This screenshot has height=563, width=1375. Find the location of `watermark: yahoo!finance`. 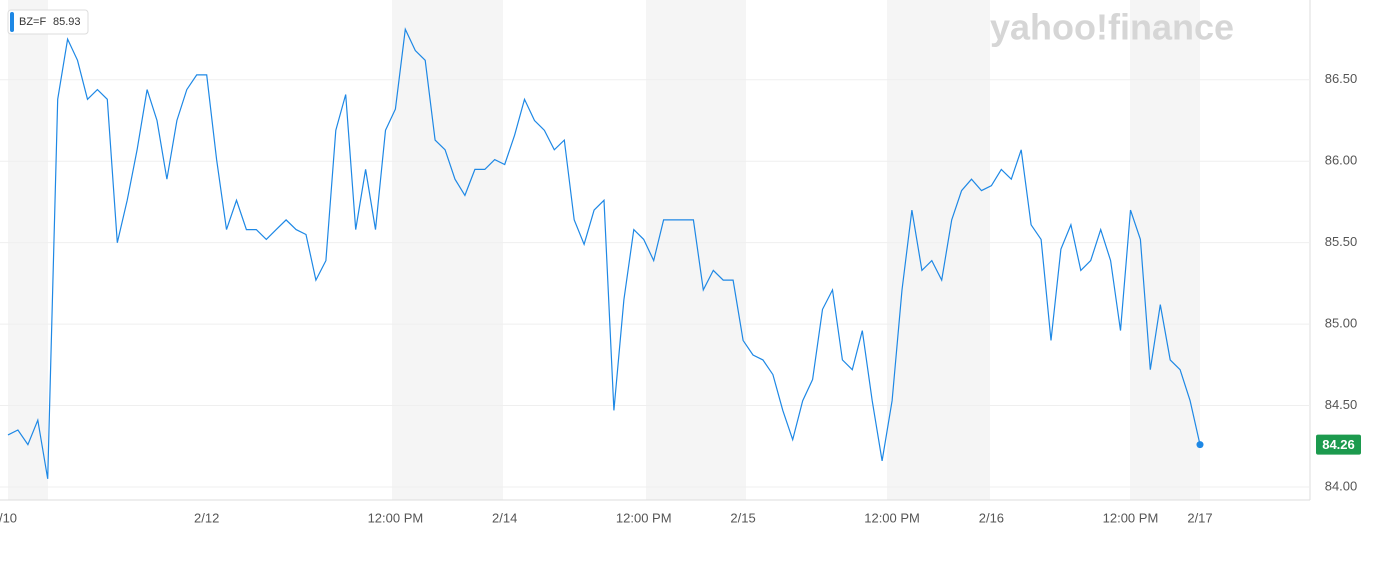

watermark: yahoo!finance is located at coordinates (1112, 27).